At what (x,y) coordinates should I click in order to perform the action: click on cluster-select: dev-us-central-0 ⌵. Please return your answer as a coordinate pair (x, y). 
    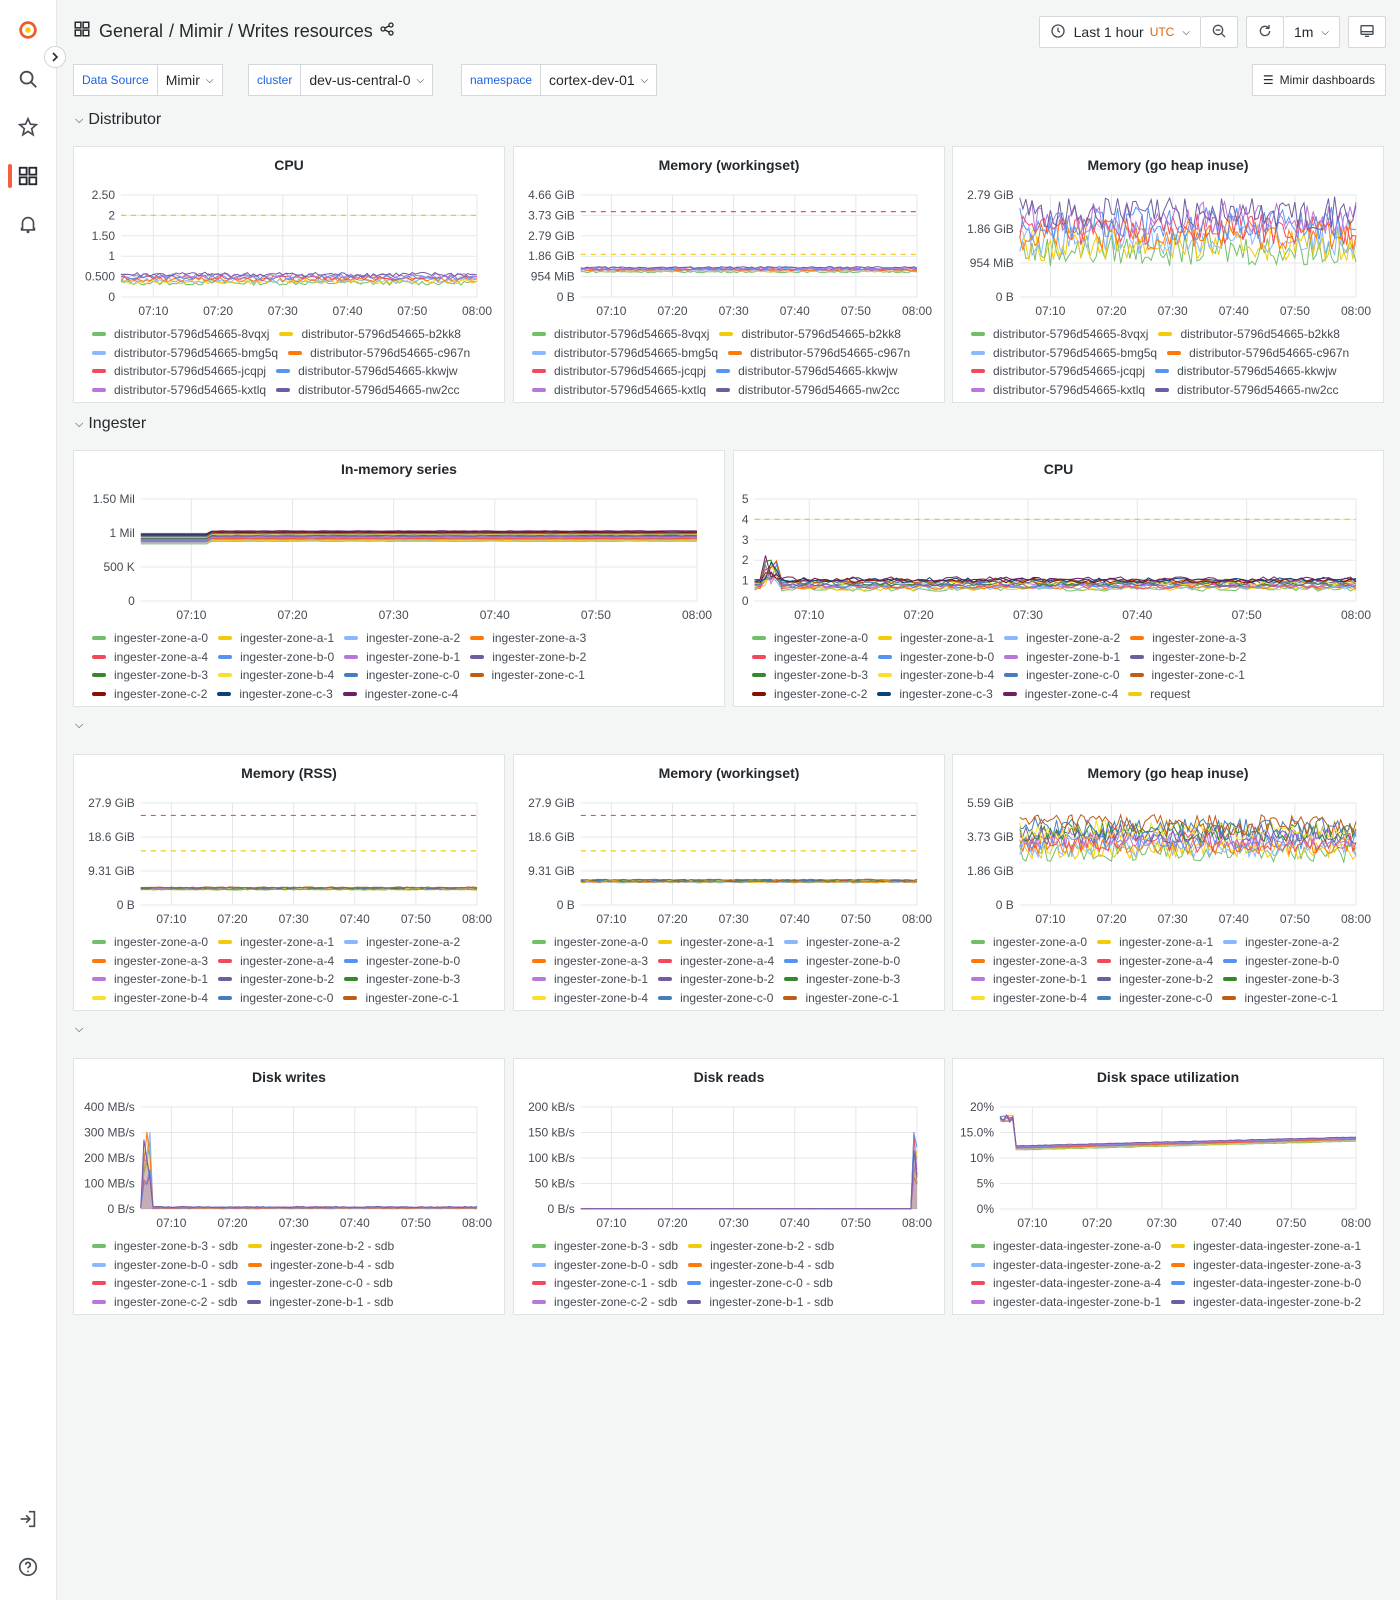
    Looking at the image, I should click on (367, 80).